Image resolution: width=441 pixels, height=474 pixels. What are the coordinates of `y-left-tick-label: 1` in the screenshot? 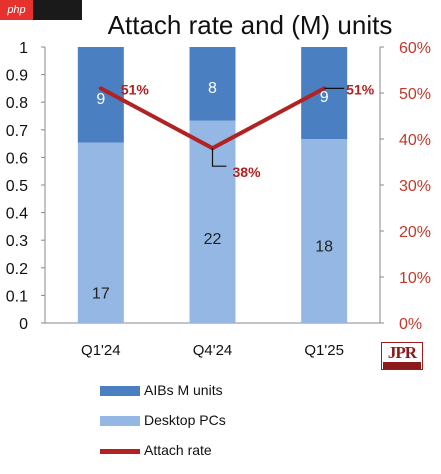 It's located at (23, 48).